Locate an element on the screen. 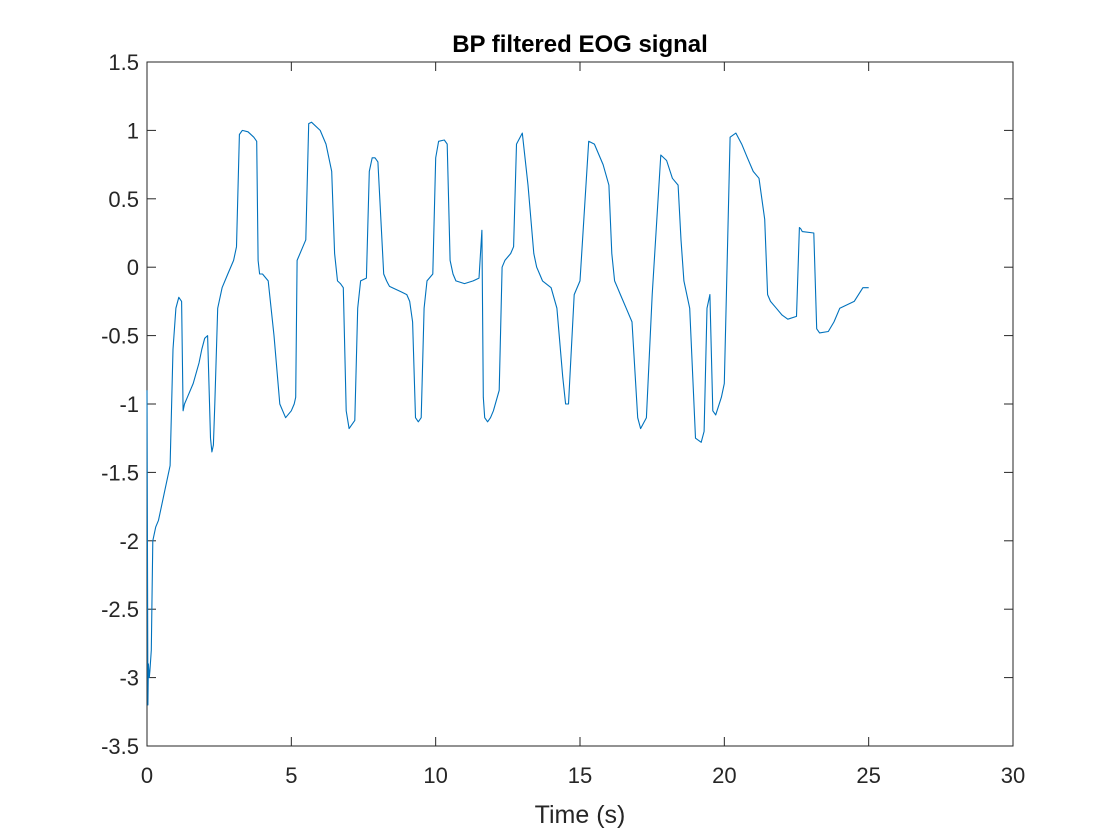 This screenshot has height=840, width=1120. y-tick-label: 1 is located at coordinates (133, 130).